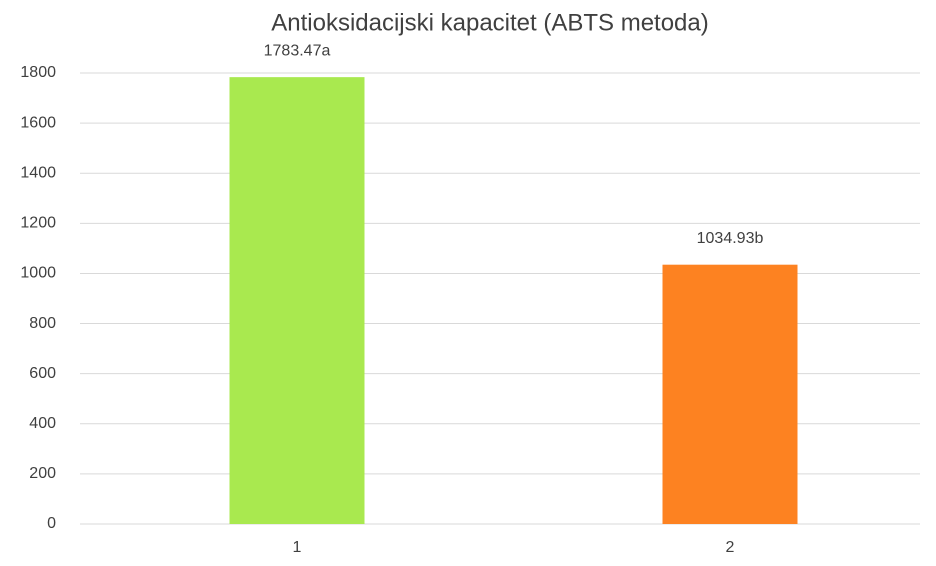 This screenshot has width=936, height=566. Describe the element at coordinates (38, 122) in the screenshot. I see `y-tick-label: 1600` at that location.